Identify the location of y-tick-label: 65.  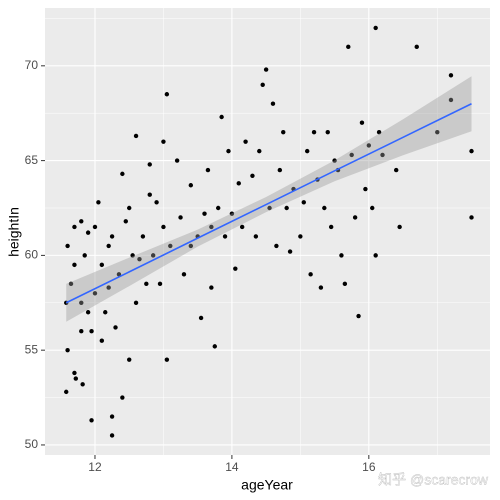
(32, 160).